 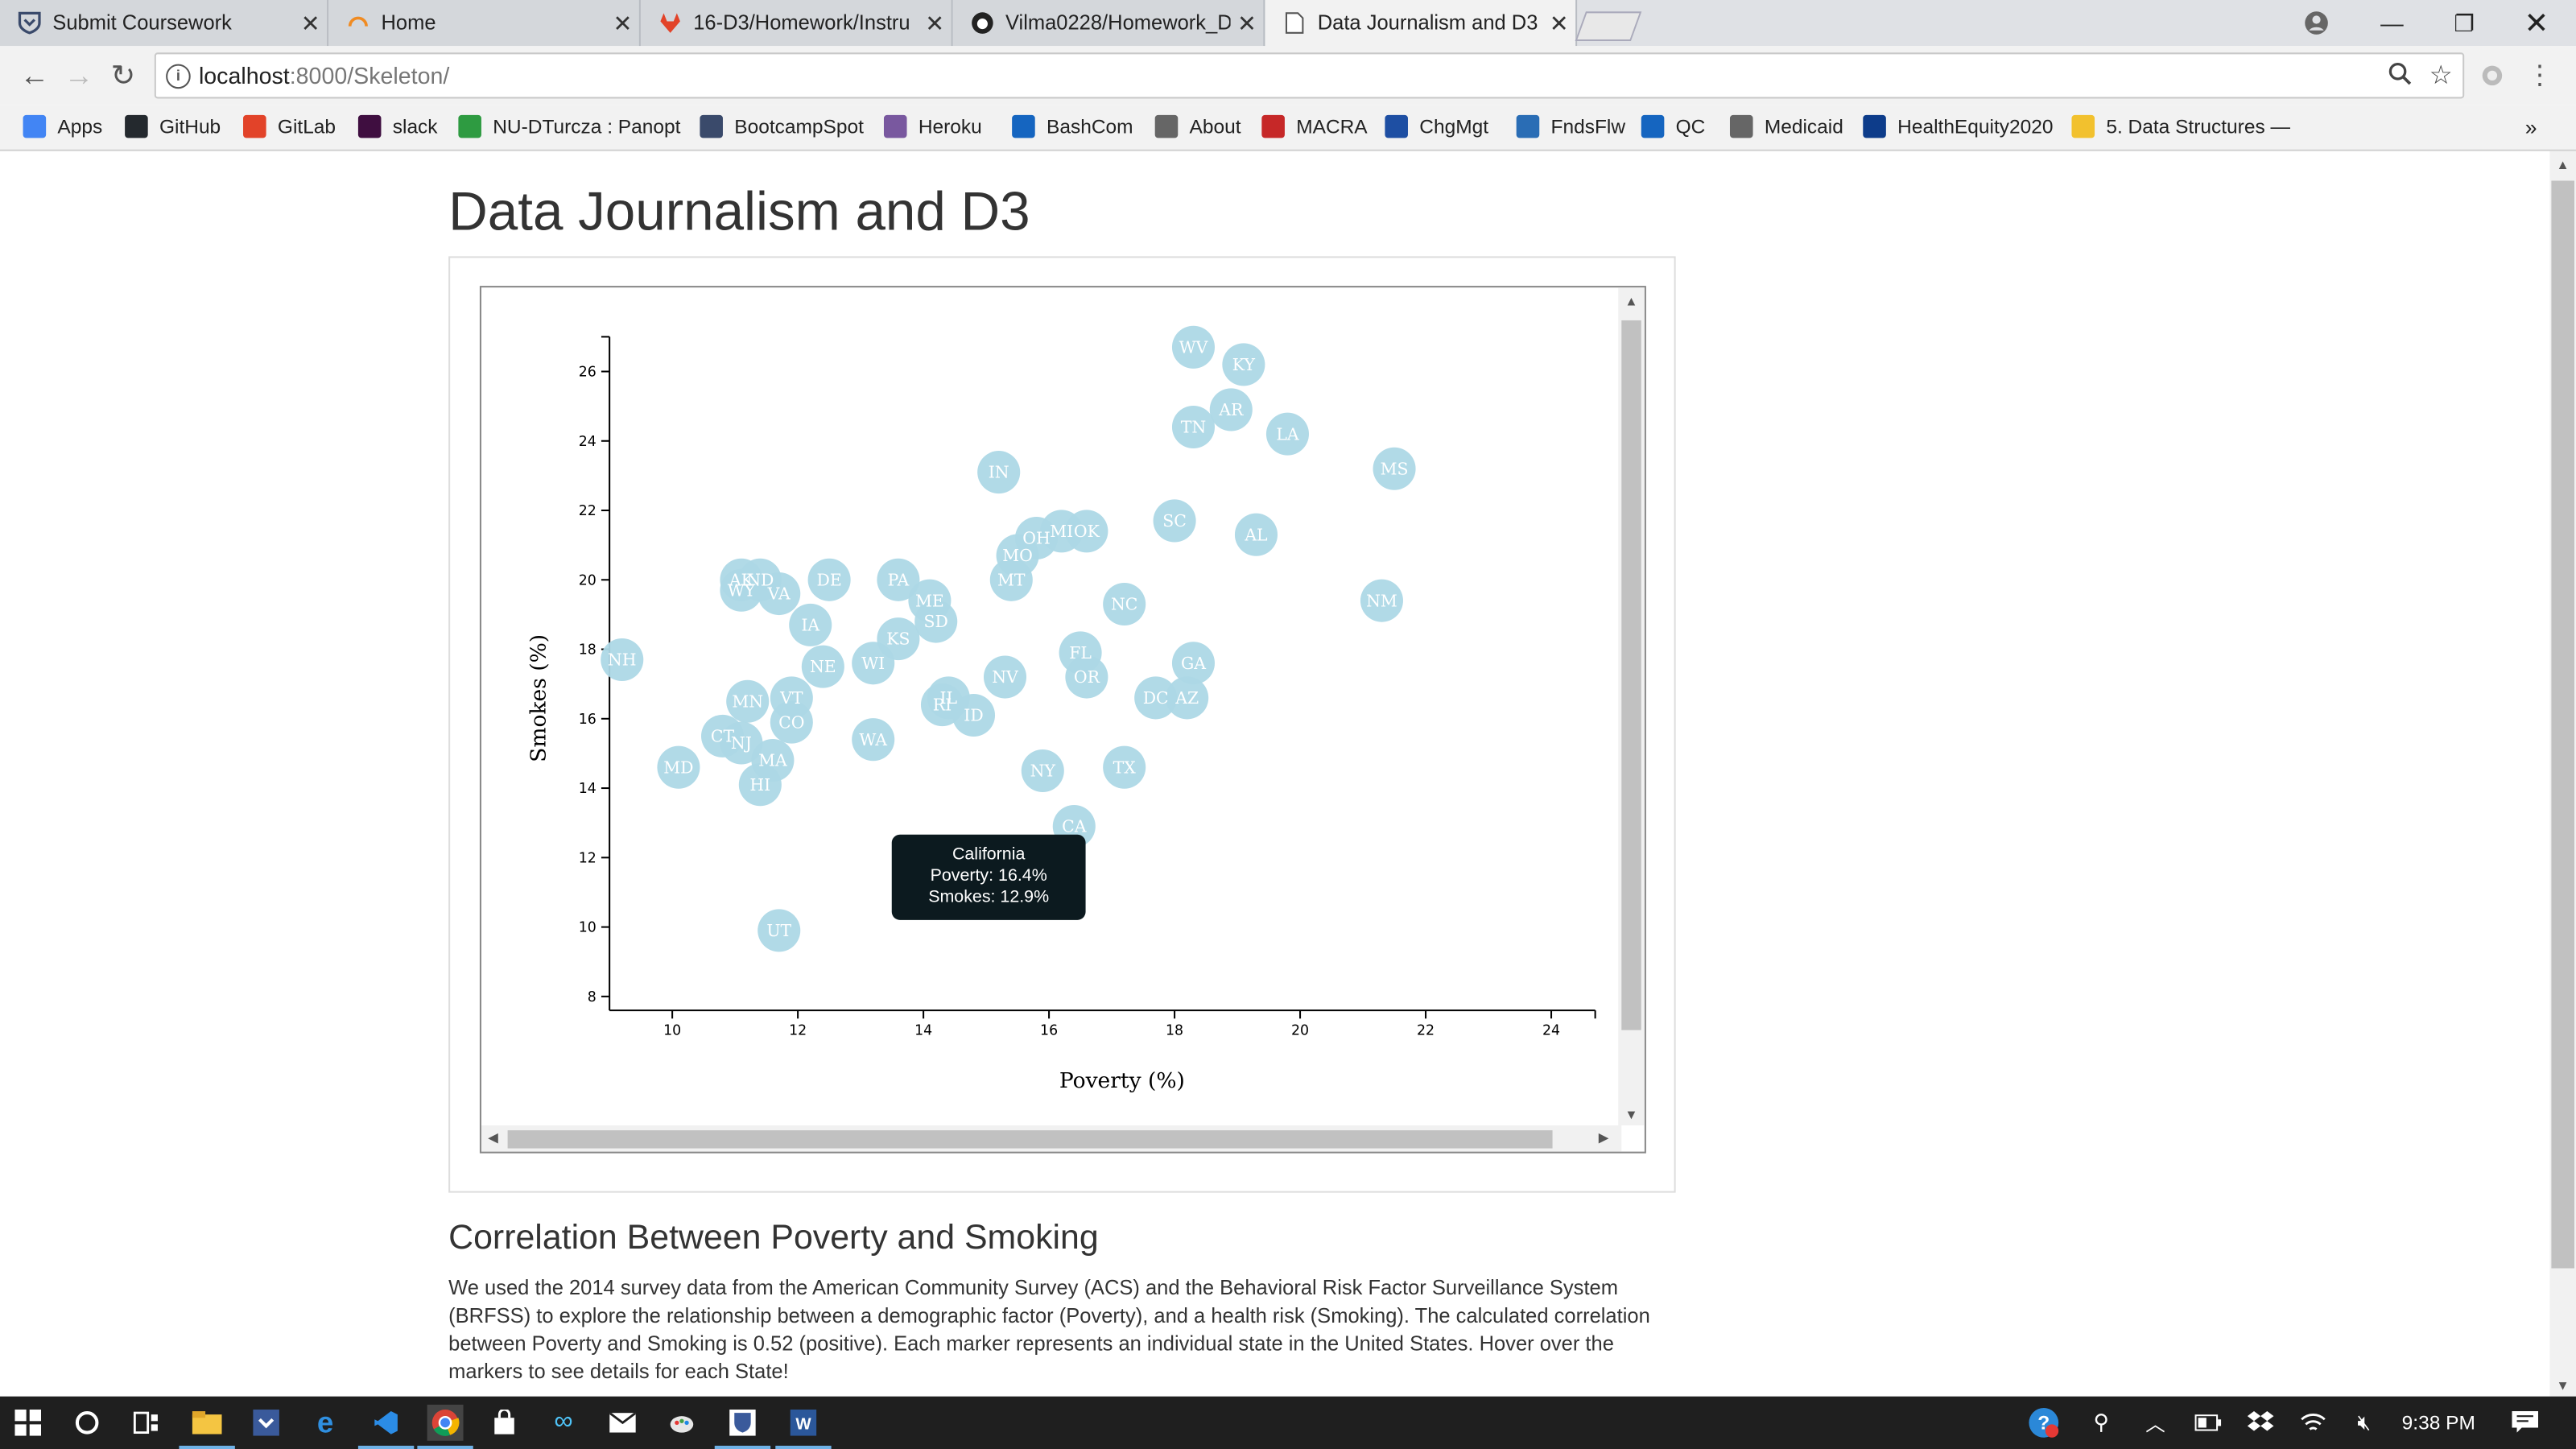 I want to click on bookmark-fndsflw: FndsFlw, so click(x=1570, y=126).